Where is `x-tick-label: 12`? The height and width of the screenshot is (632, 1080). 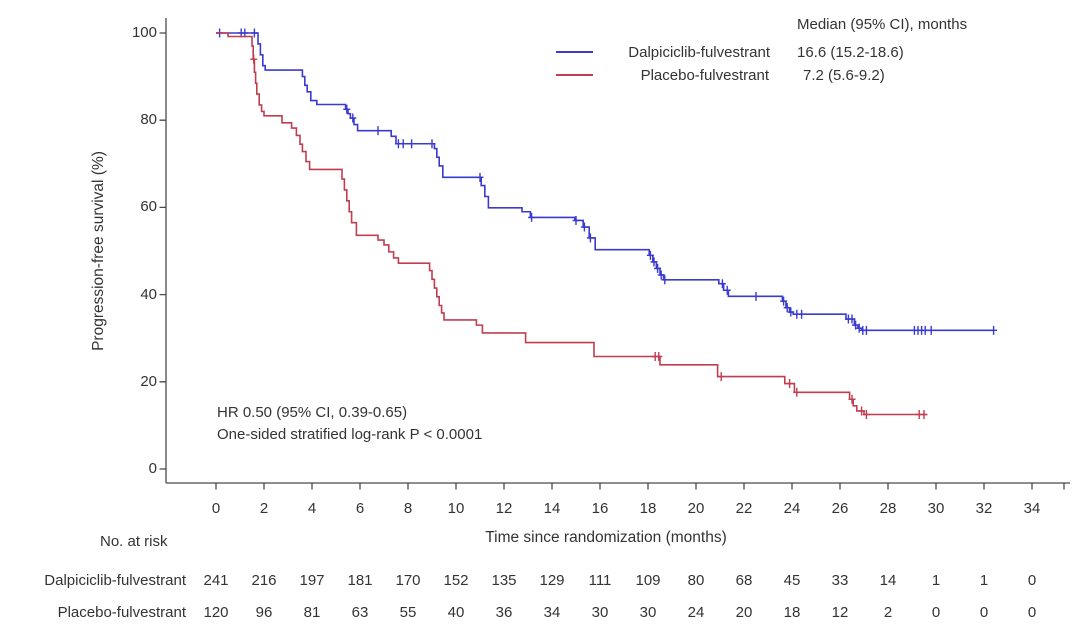
x-tick-label: 12 is located at coordinates (504, 508).